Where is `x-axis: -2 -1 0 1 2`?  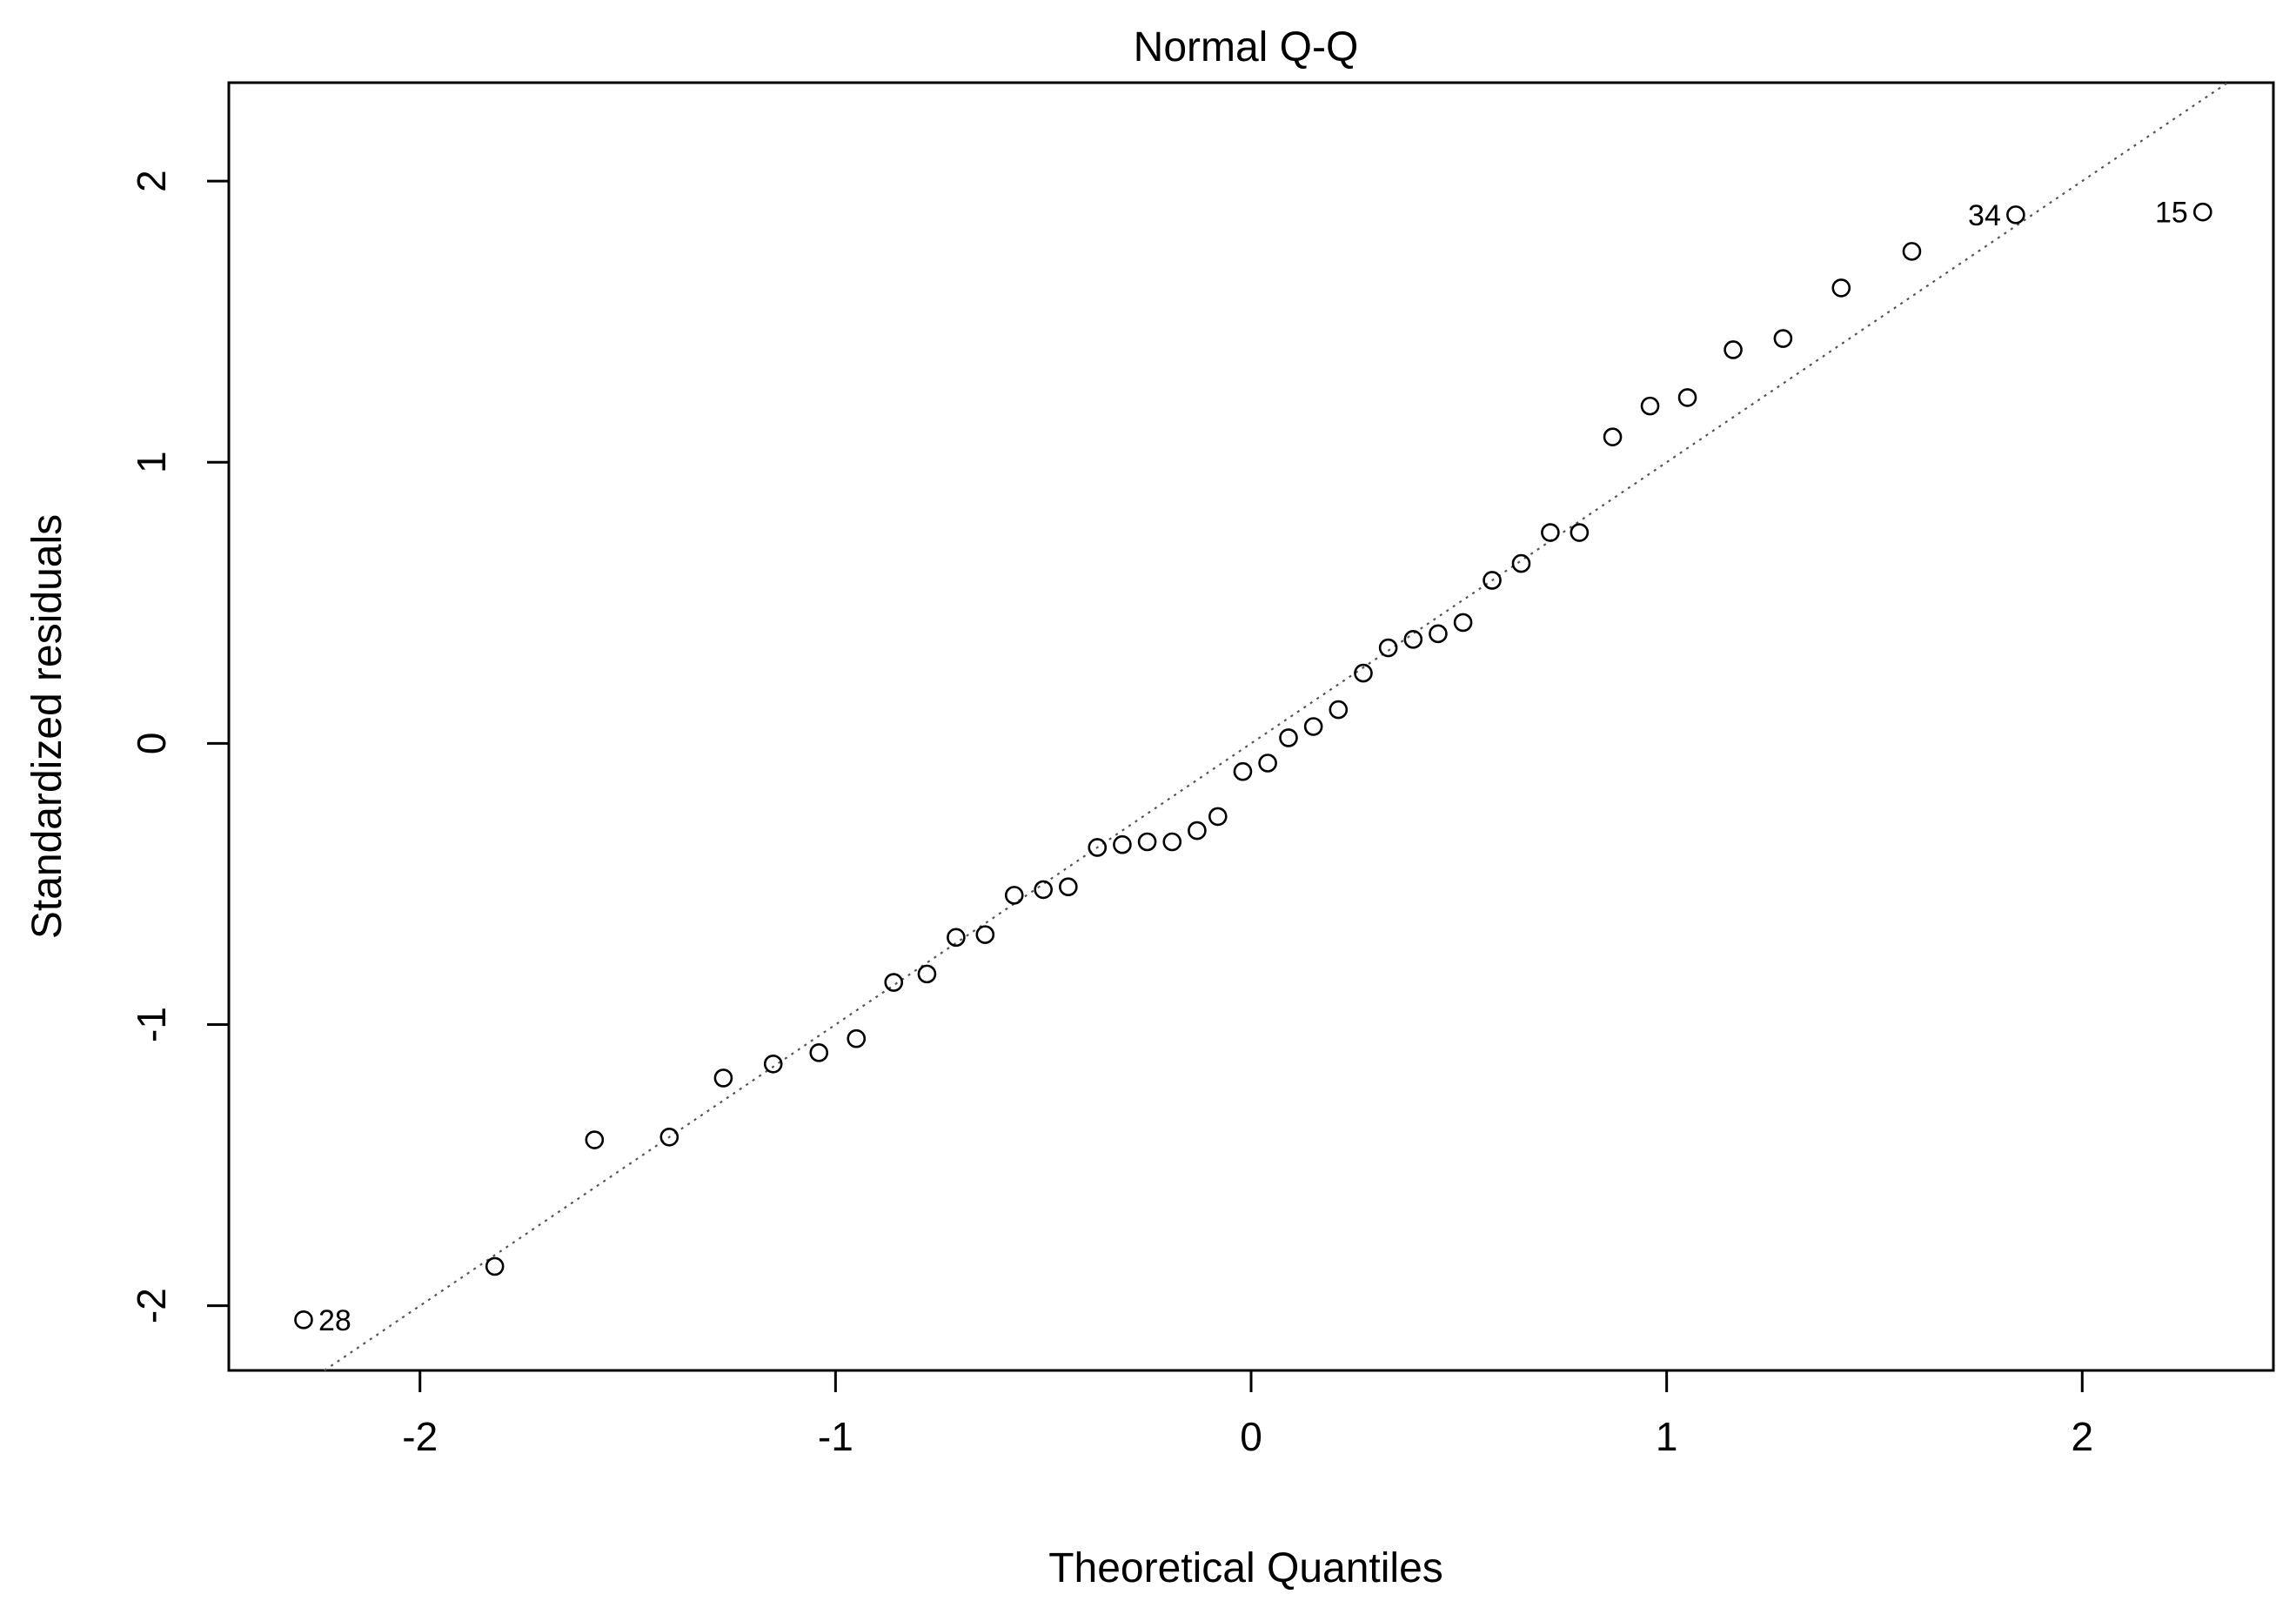 x-axis: -2 -1 0 1 2 is located at coordinates (1247, 1414).